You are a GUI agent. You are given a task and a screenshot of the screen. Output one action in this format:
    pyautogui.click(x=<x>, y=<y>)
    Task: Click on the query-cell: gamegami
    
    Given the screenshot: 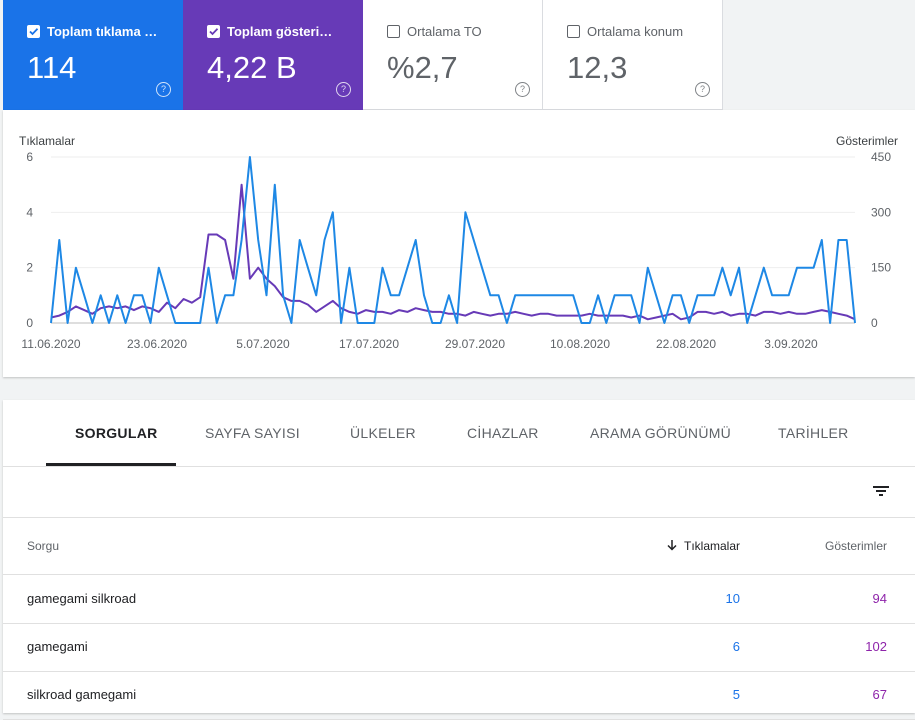 What is the action you would take?
    pyautogui.click(x=57, y=646)
    